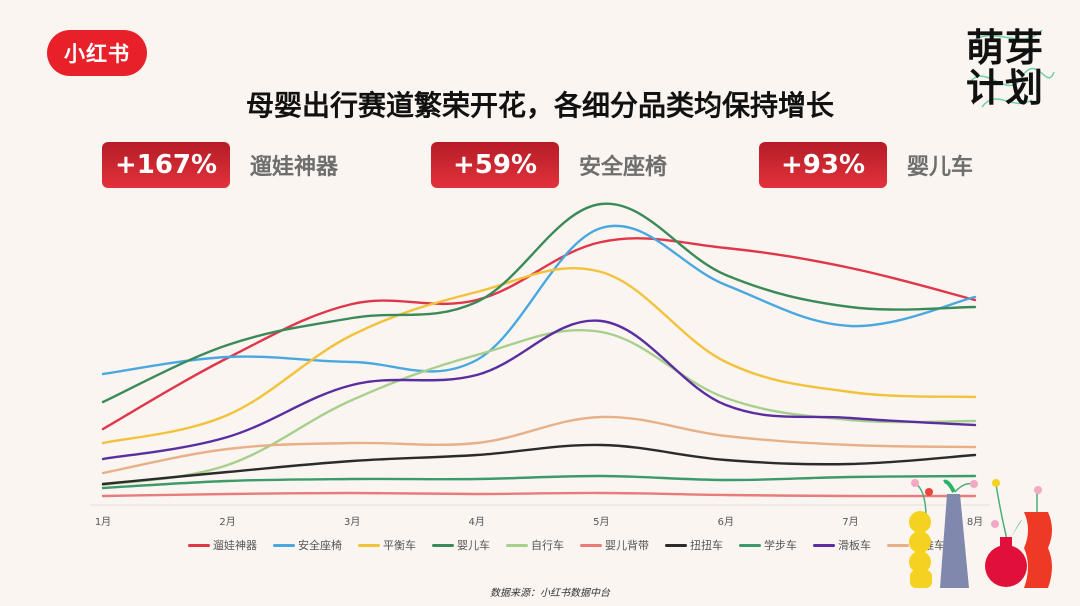  I want to click on swirl-decoration-icon, so click(1012, 68).